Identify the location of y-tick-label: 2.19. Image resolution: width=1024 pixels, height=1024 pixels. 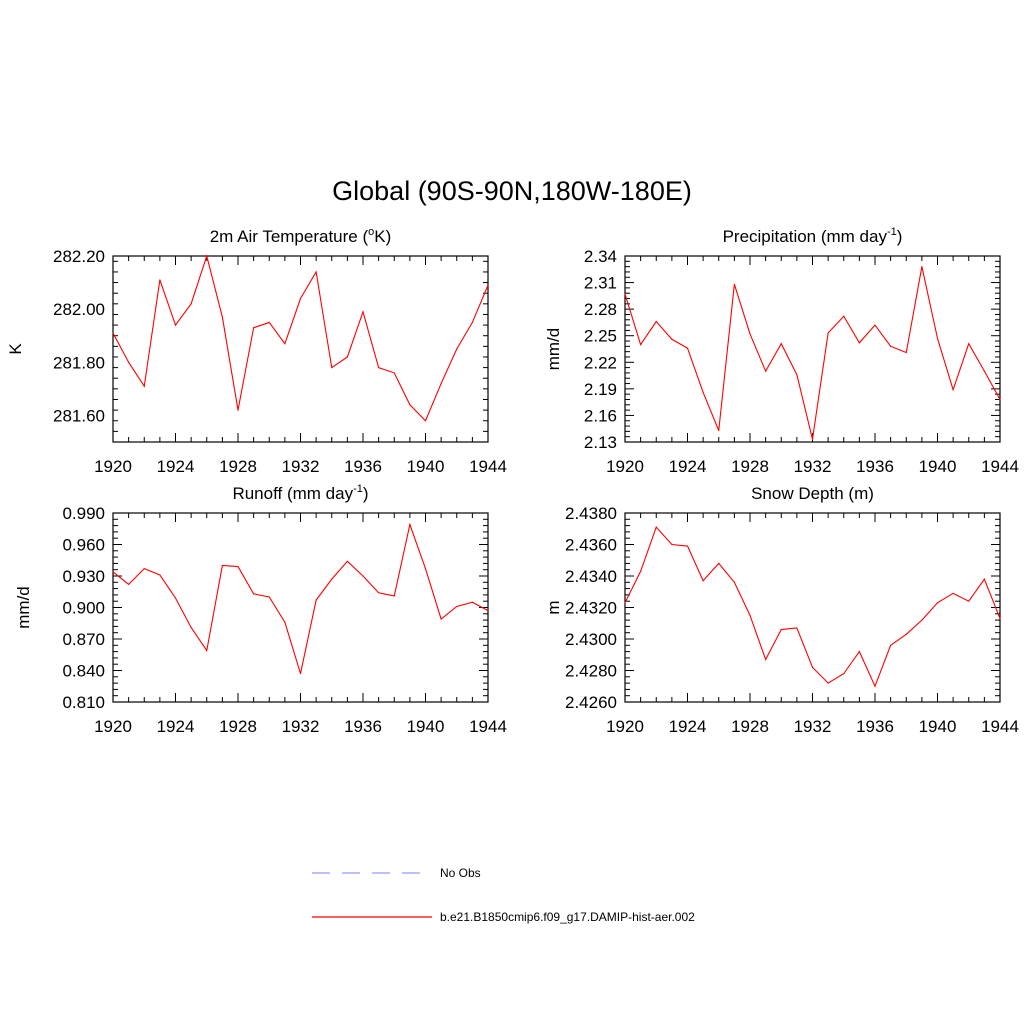
(600, 389).